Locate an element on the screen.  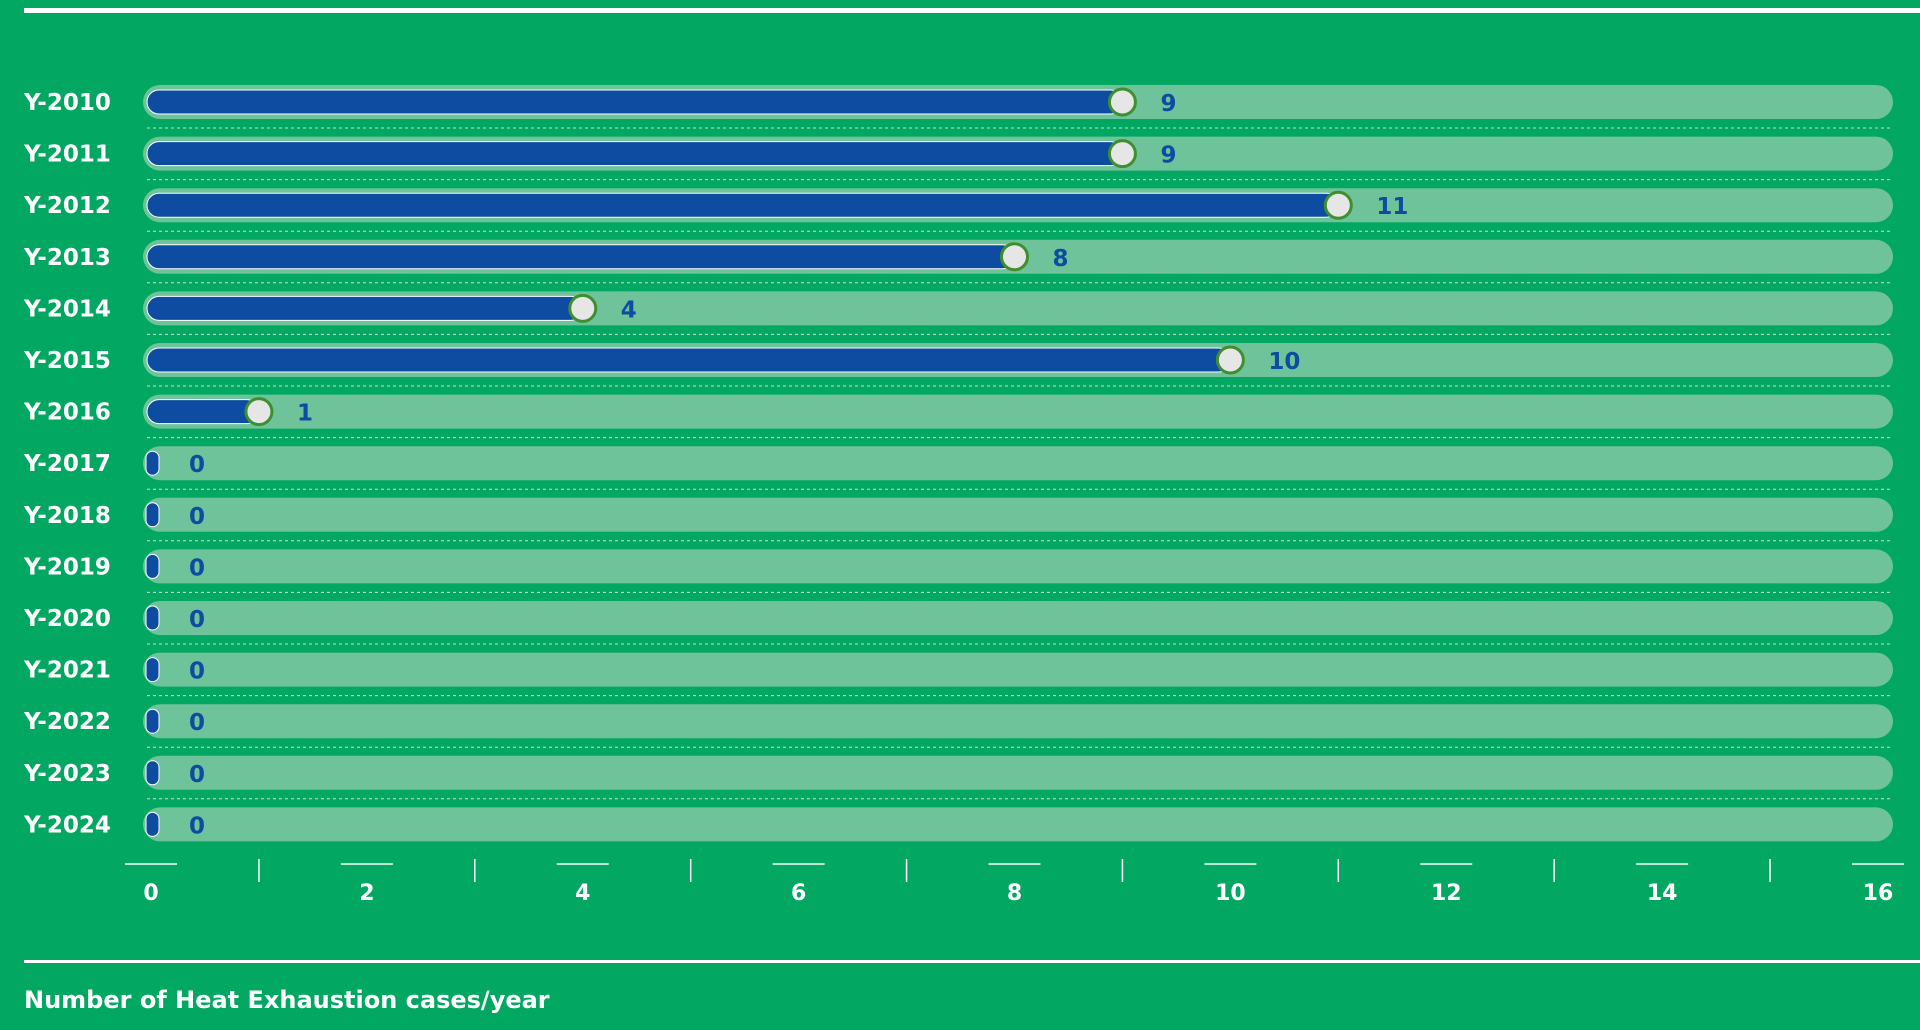
value-label: 1 is located at coordinates (305, 414).